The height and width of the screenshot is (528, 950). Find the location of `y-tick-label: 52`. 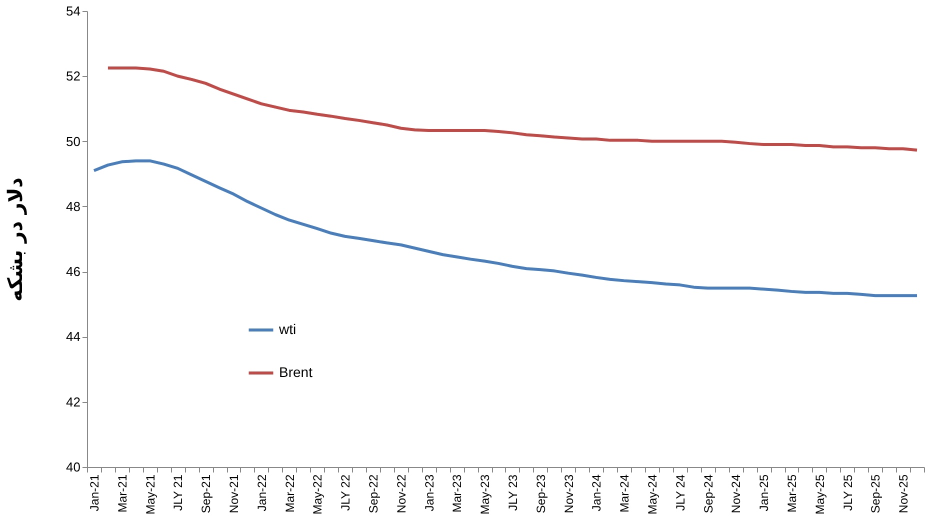

y-tick-label: 52 is located at coordinates (73, 76).